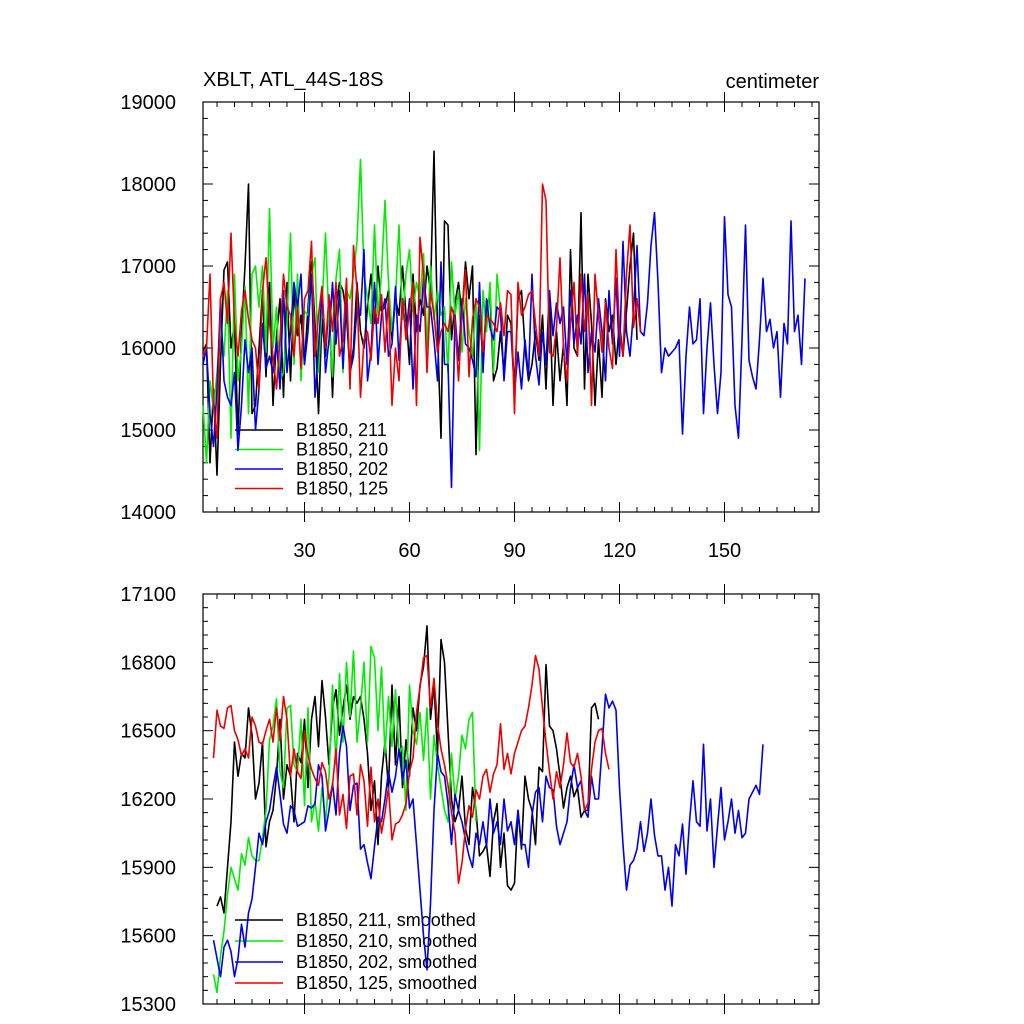 This screenshot has height=1024, width=1024. What do you see at coordinates (409, 551) in the screenshot?
I see `x-tick-label: 60` at bounding box center [409, 551].